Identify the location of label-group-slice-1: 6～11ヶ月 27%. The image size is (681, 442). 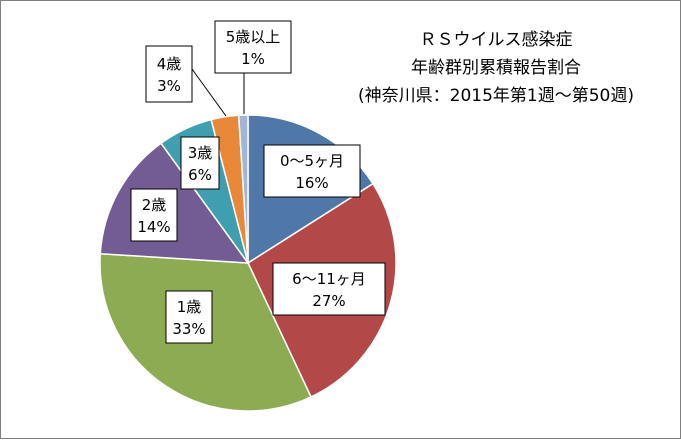
(329, 289).